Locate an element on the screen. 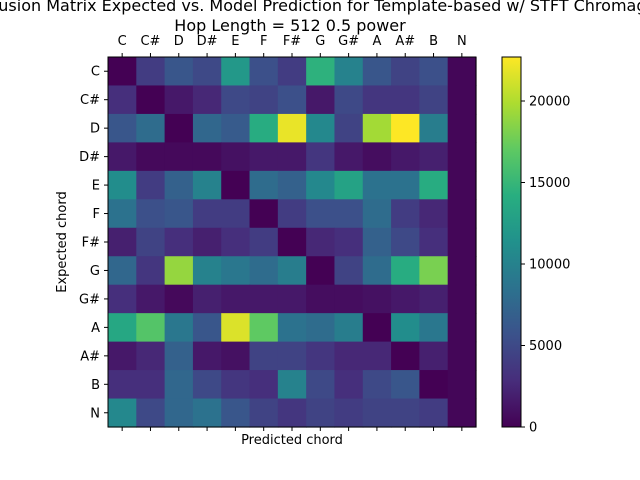  x-tick-label: D is located at coordinates (179, 41).